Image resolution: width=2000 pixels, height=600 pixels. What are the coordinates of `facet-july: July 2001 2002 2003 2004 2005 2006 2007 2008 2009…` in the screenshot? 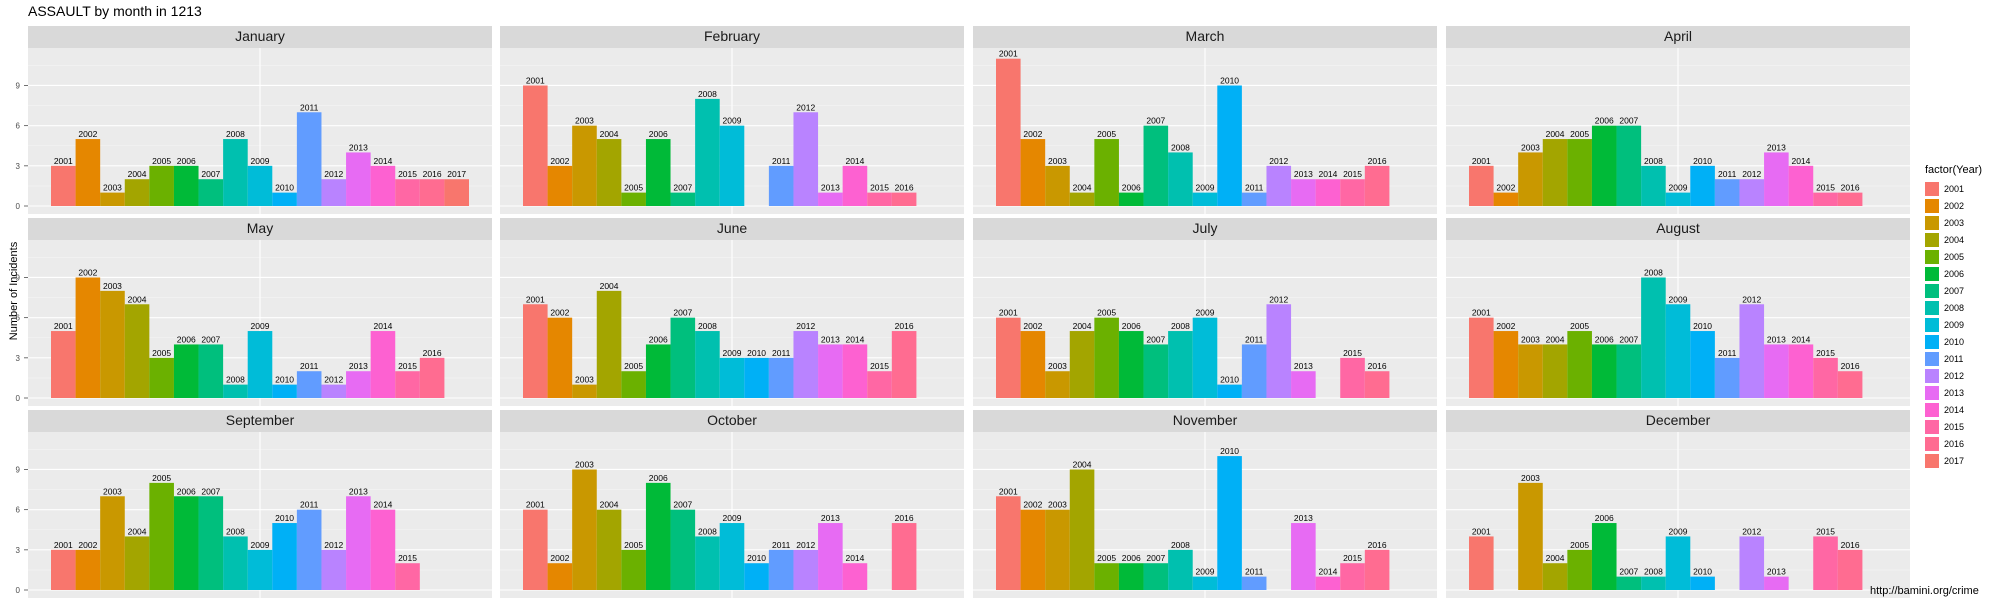 It's located at (1205, 312).